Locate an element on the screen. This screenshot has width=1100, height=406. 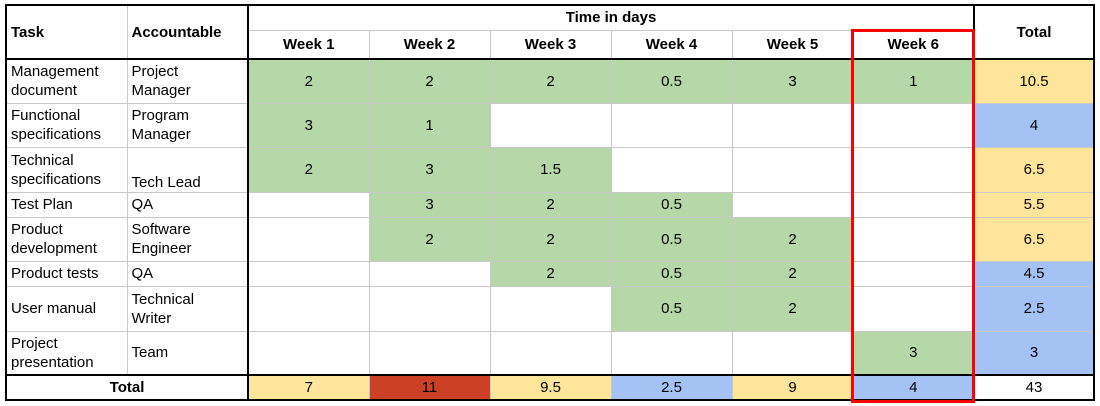
week-total-cell: 2.5 is located at coordinates (671, 387).